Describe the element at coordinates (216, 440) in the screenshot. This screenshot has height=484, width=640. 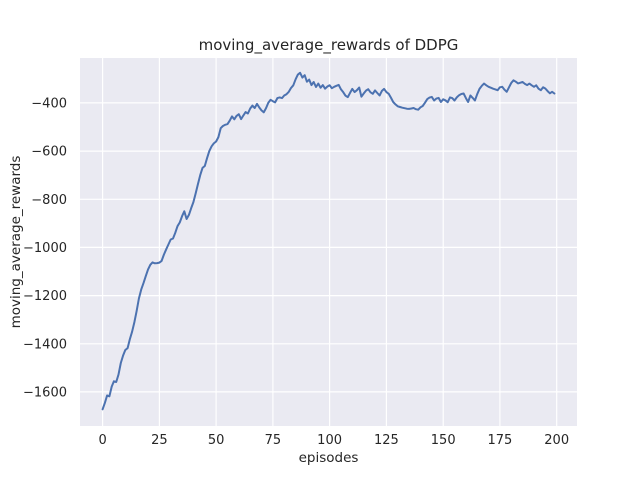
I see `x-tick-label: 50` at that location.